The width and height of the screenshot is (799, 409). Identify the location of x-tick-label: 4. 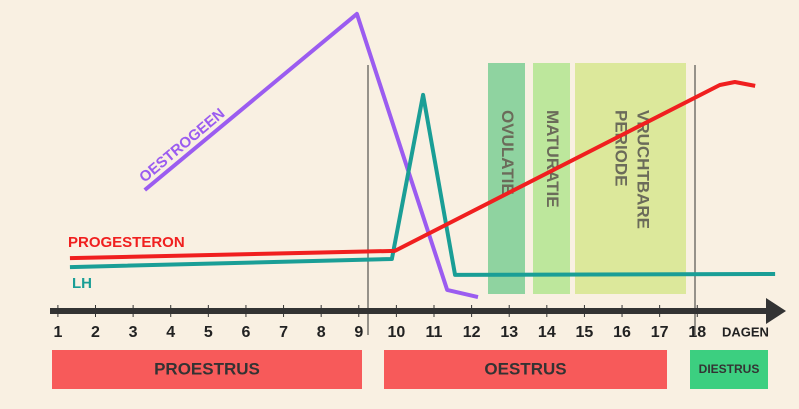
(170, 332).